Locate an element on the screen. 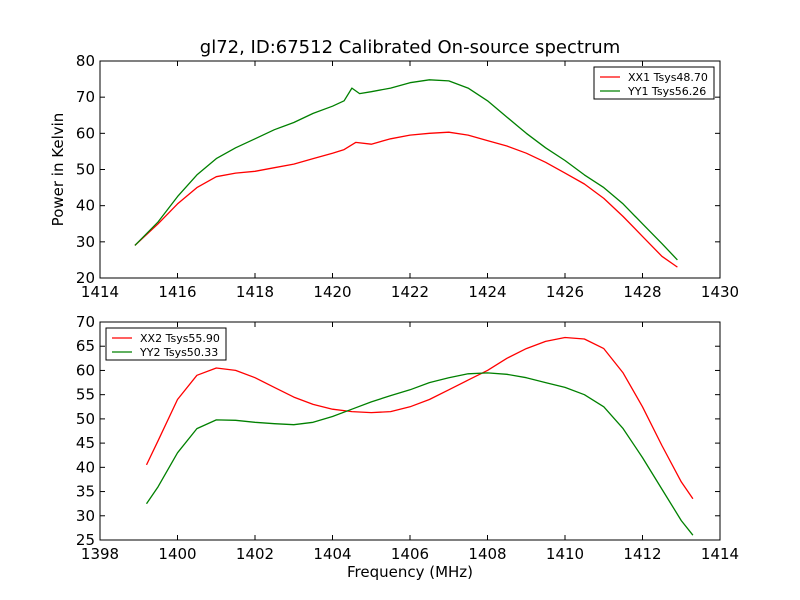 Image resolution: width=800 pixels, height=600 pixels. y-axis-label: Power in Kelvin is located at coordinates (58, 170).